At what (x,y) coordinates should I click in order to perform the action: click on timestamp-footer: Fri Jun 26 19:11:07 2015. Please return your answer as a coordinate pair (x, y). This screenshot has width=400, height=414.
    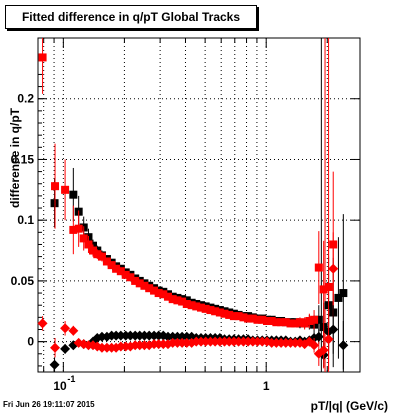
    Looking at the image, I should click on (49, 404).